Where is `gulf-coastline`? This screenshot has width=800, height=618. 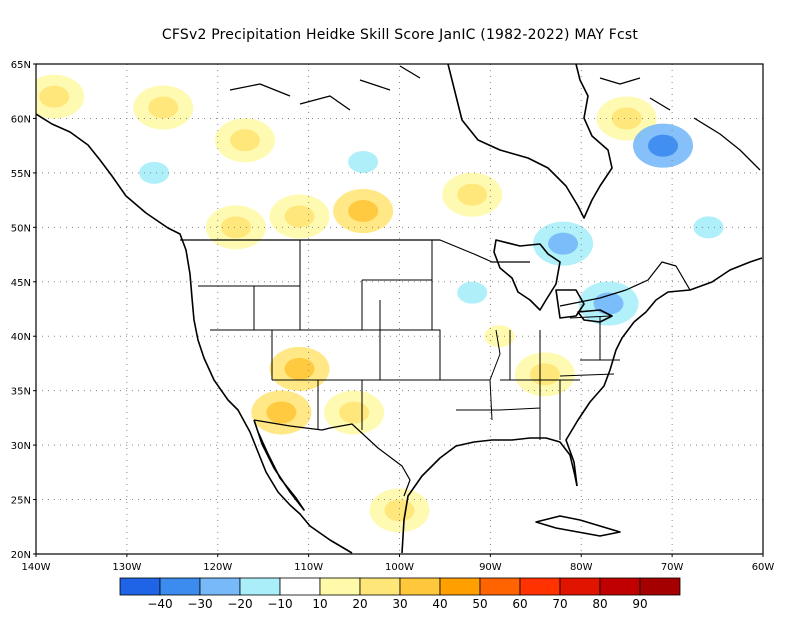 gulf-coastline is located at coordinates (489, 495).